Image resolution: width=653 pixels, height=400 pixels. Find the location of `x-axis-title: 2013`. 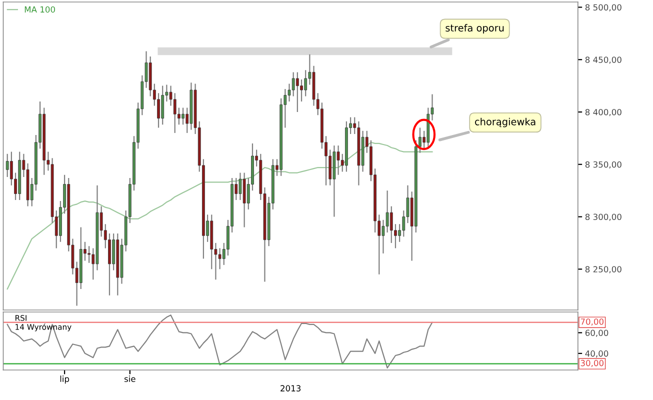

x-axis-title: 2013 is located at coordinates (290, 388).